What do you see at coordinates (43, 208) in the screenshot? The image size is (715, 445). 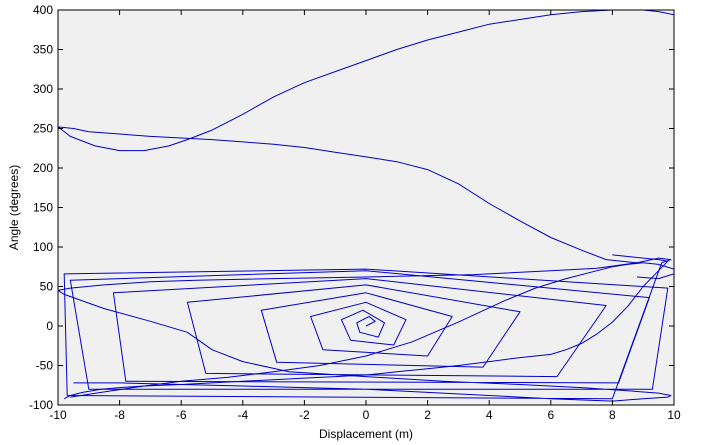 I see `y-tick-label: 150` at bounding box center [43, 208].